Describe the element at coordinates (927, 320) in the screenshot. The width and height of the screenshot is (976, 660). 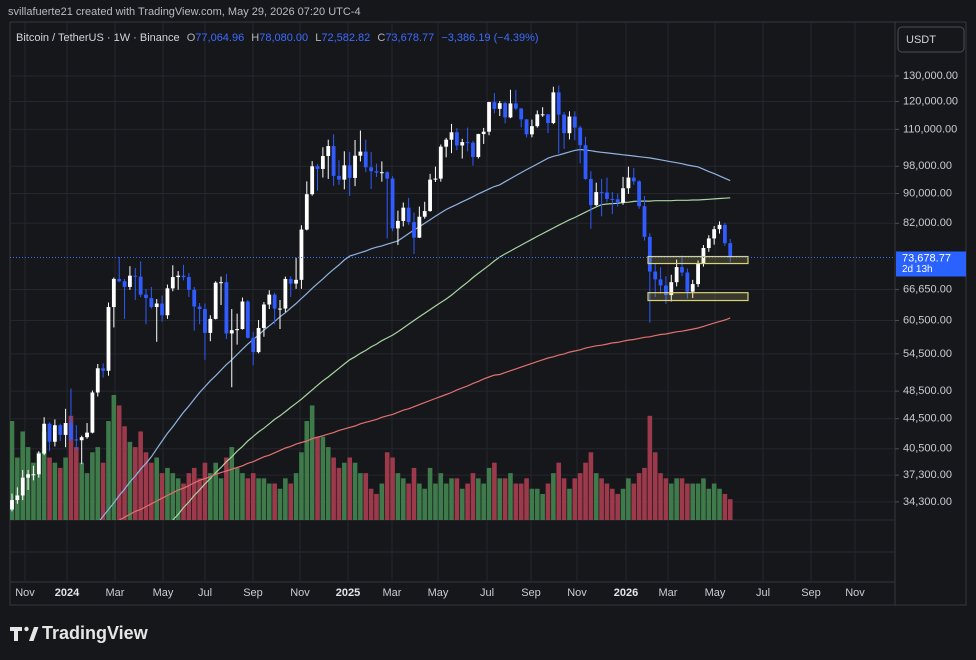
I see `y-tick-label: 60,500.00` at that location.